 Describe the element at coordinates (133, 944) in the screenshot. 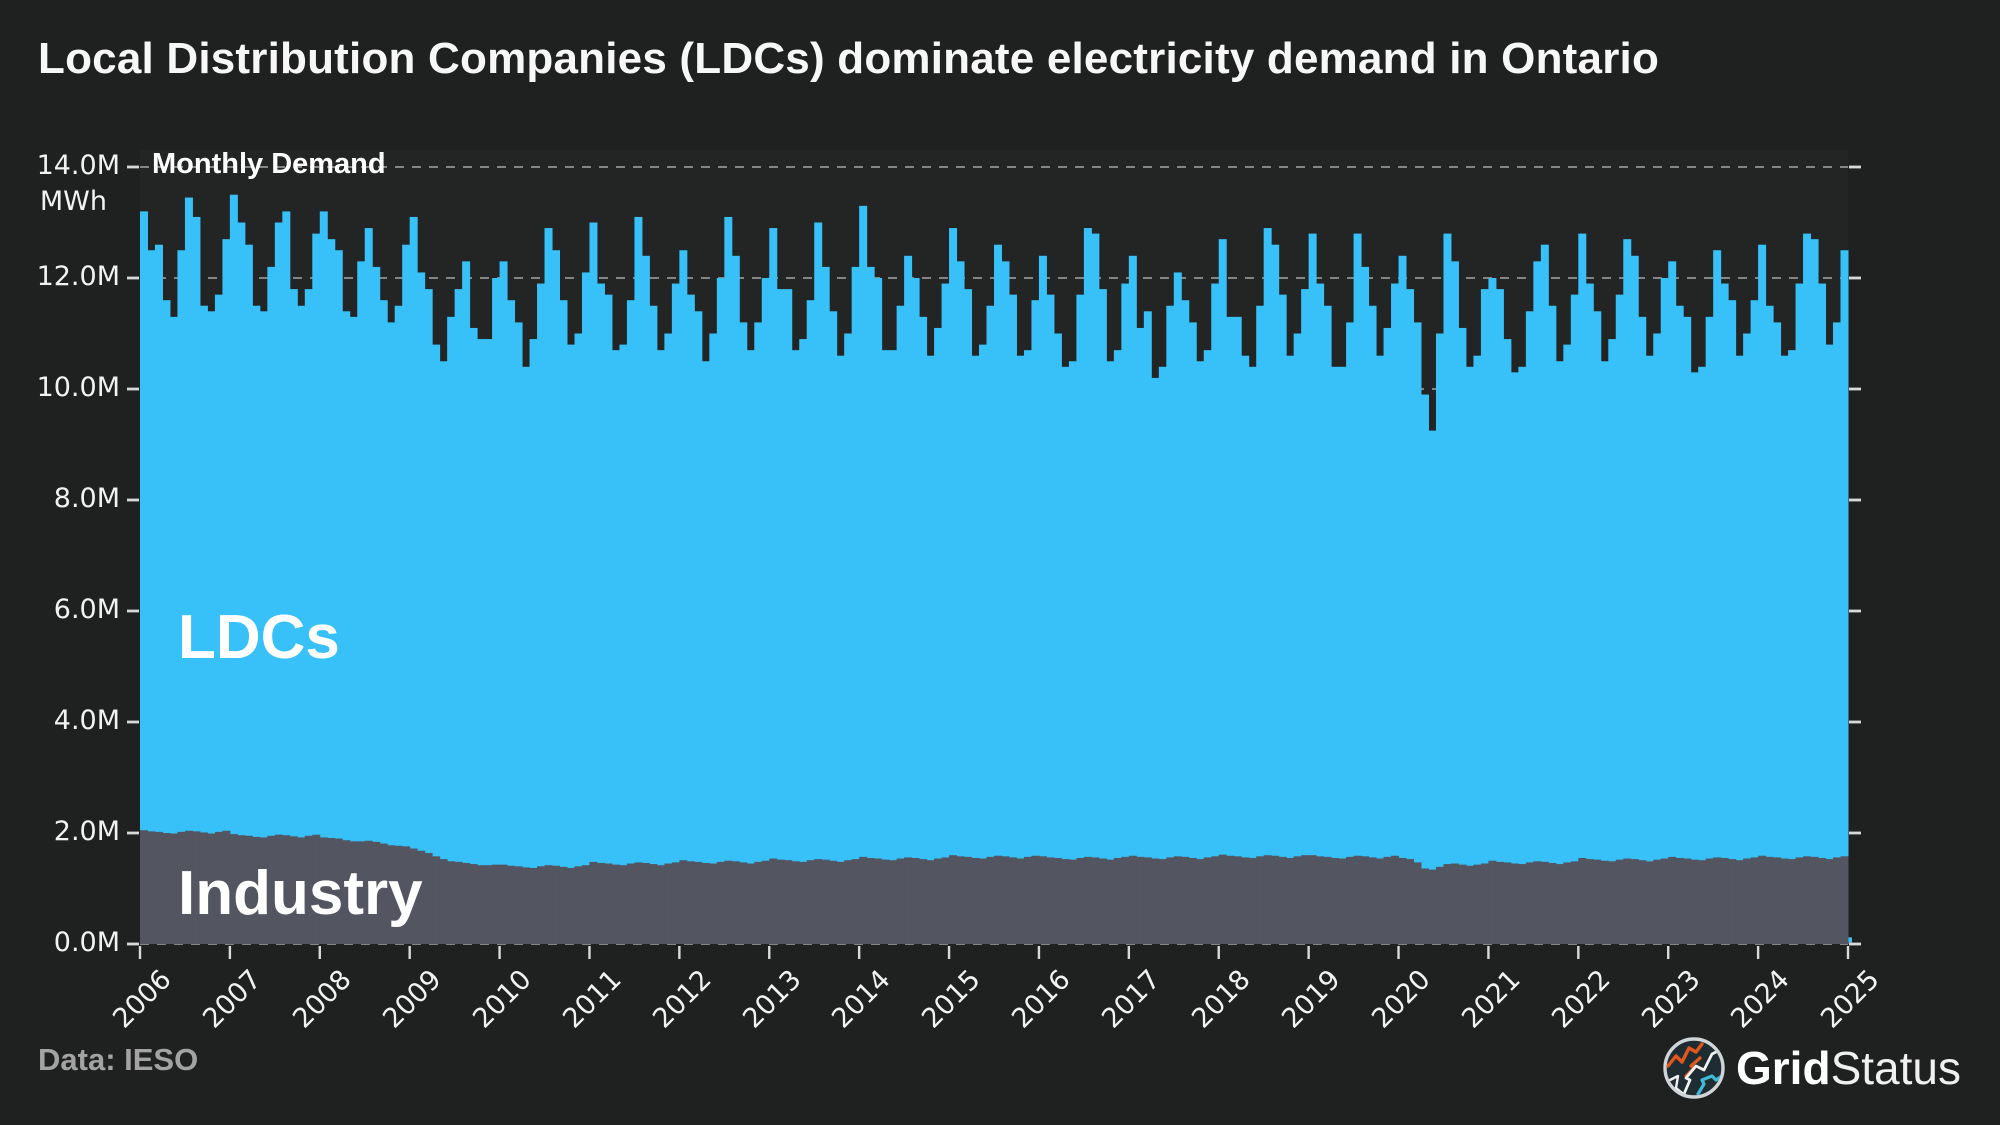

I see `y-tick-left` at that location.